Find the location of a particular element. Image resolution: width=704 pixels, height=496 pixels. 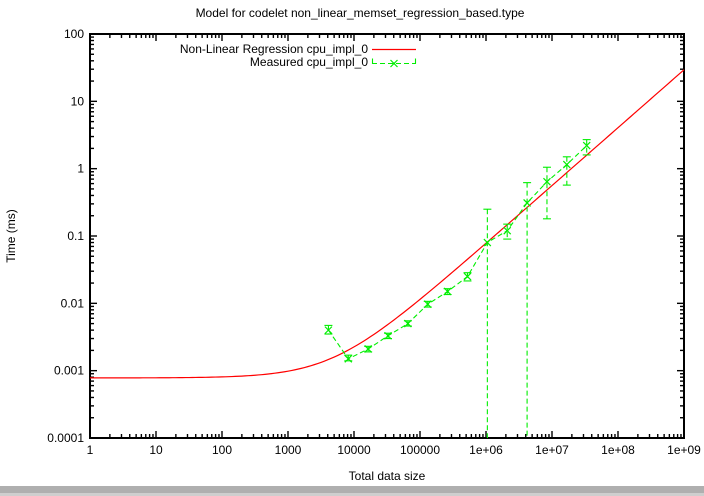

x-tick-label: 1e+07 is located at coordinates (552, 450).